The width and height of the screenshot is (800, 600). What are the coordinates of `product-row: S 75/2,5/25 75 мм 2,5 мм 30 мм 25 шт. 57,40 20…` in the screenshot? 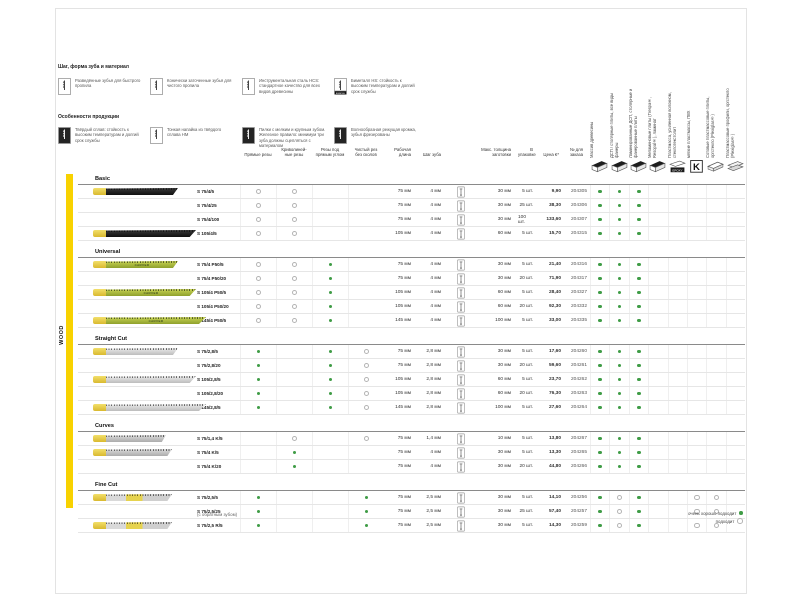 It's located at (411, 512).